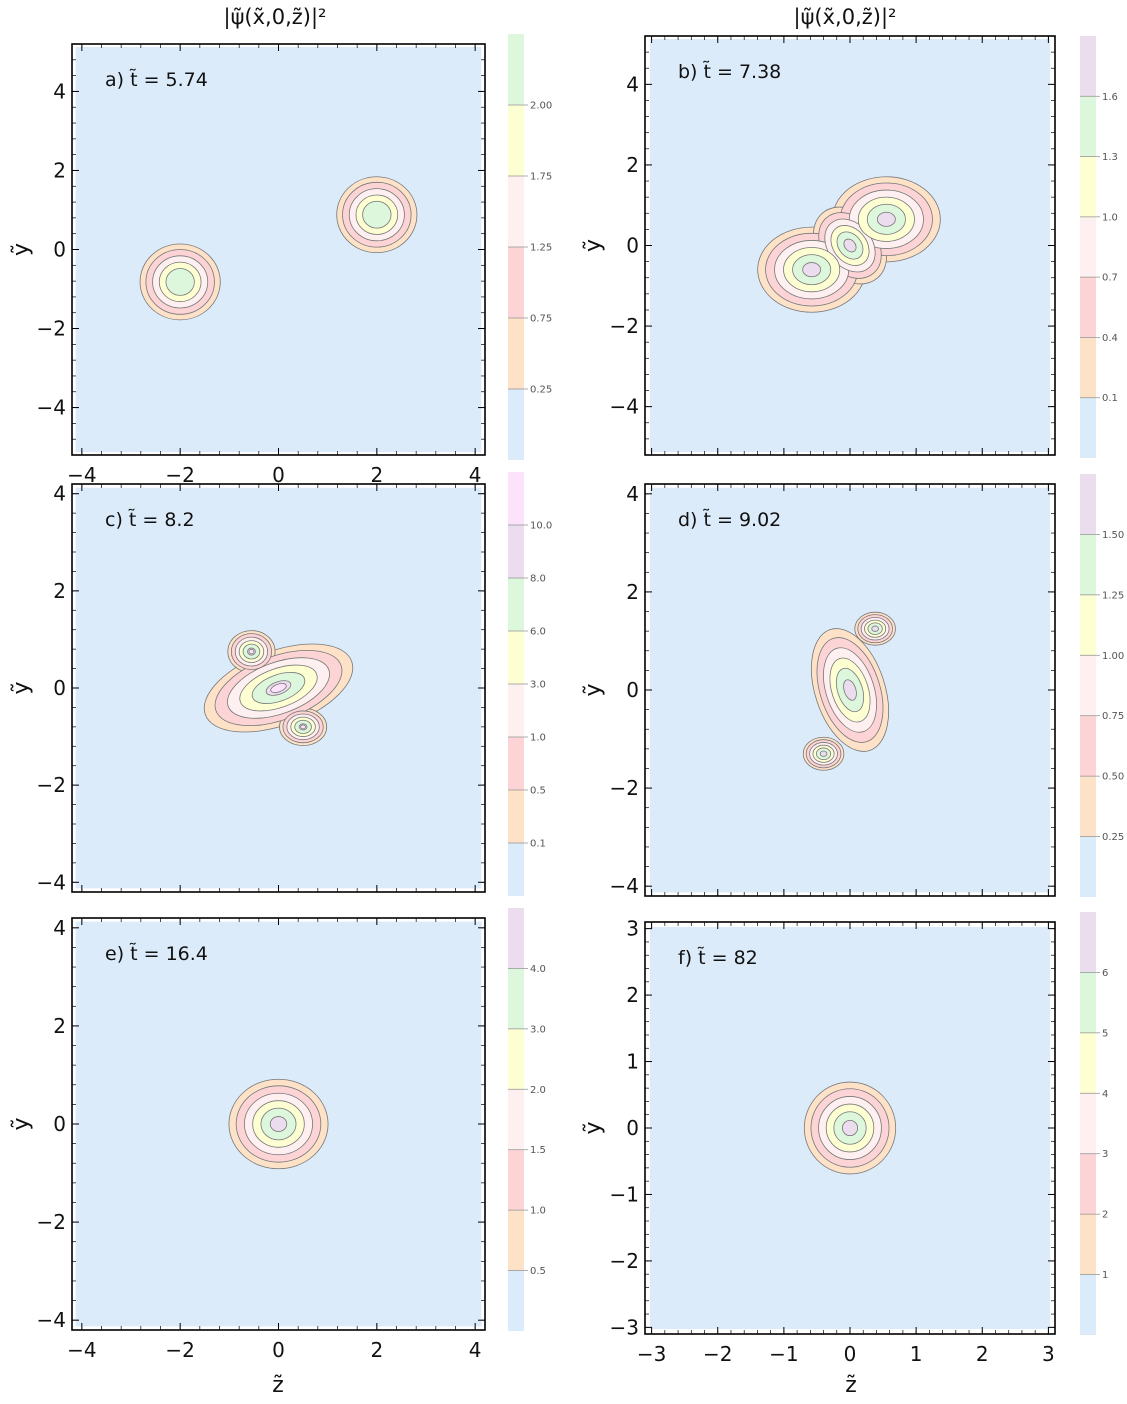  Describe the element at coordinates (538, 632) in the screenshot. I see `colorbar-tick-label: 6.0` at that location.